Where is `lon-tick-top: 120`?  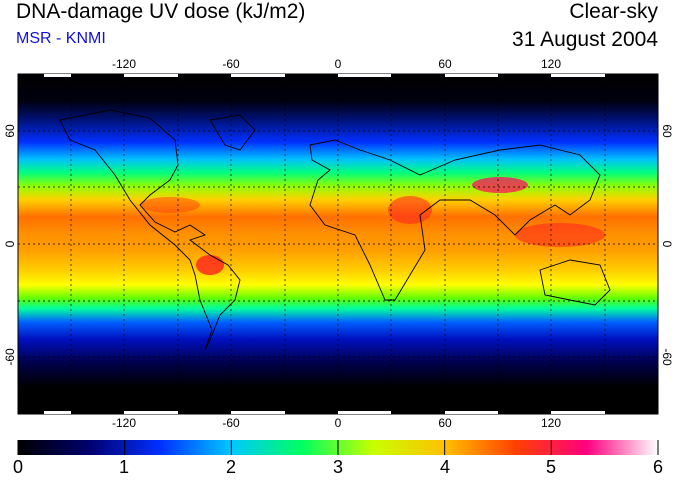
lon-tick-top: 120 is located at coordinates (551, 64).